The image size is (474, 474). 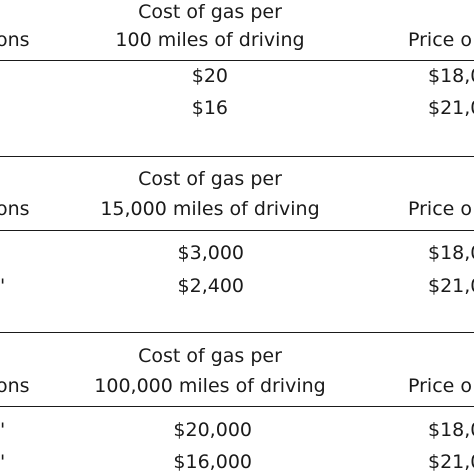 What do you see at coordinates (212, 462) in the screenshot?
I see `table-row-2-cost: $16,000` at bounding box center [212, 462].